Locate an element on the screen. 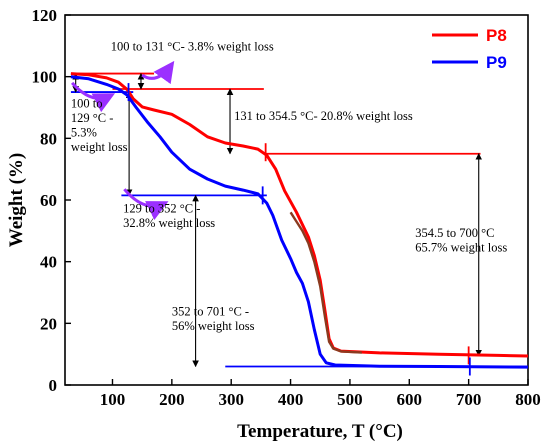 The width and height of the screenshot is (550, 447). annotation-line: 100 to 131 °C- 3.8% weight loss is located at coordinates (192, 46).